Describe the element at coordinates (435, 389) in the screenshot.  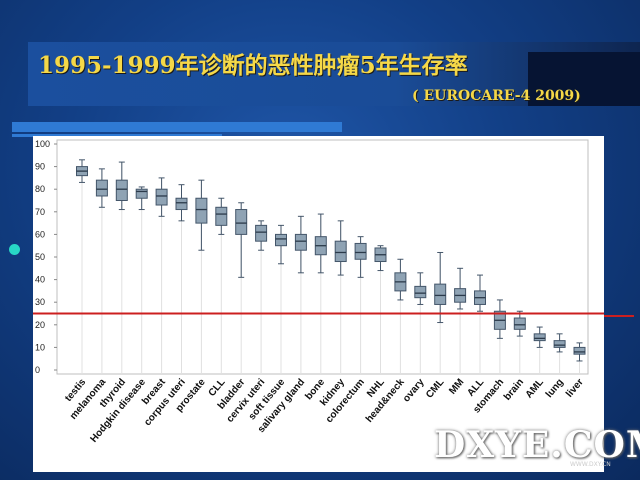
I see `x-tick-label: CML` at that location.